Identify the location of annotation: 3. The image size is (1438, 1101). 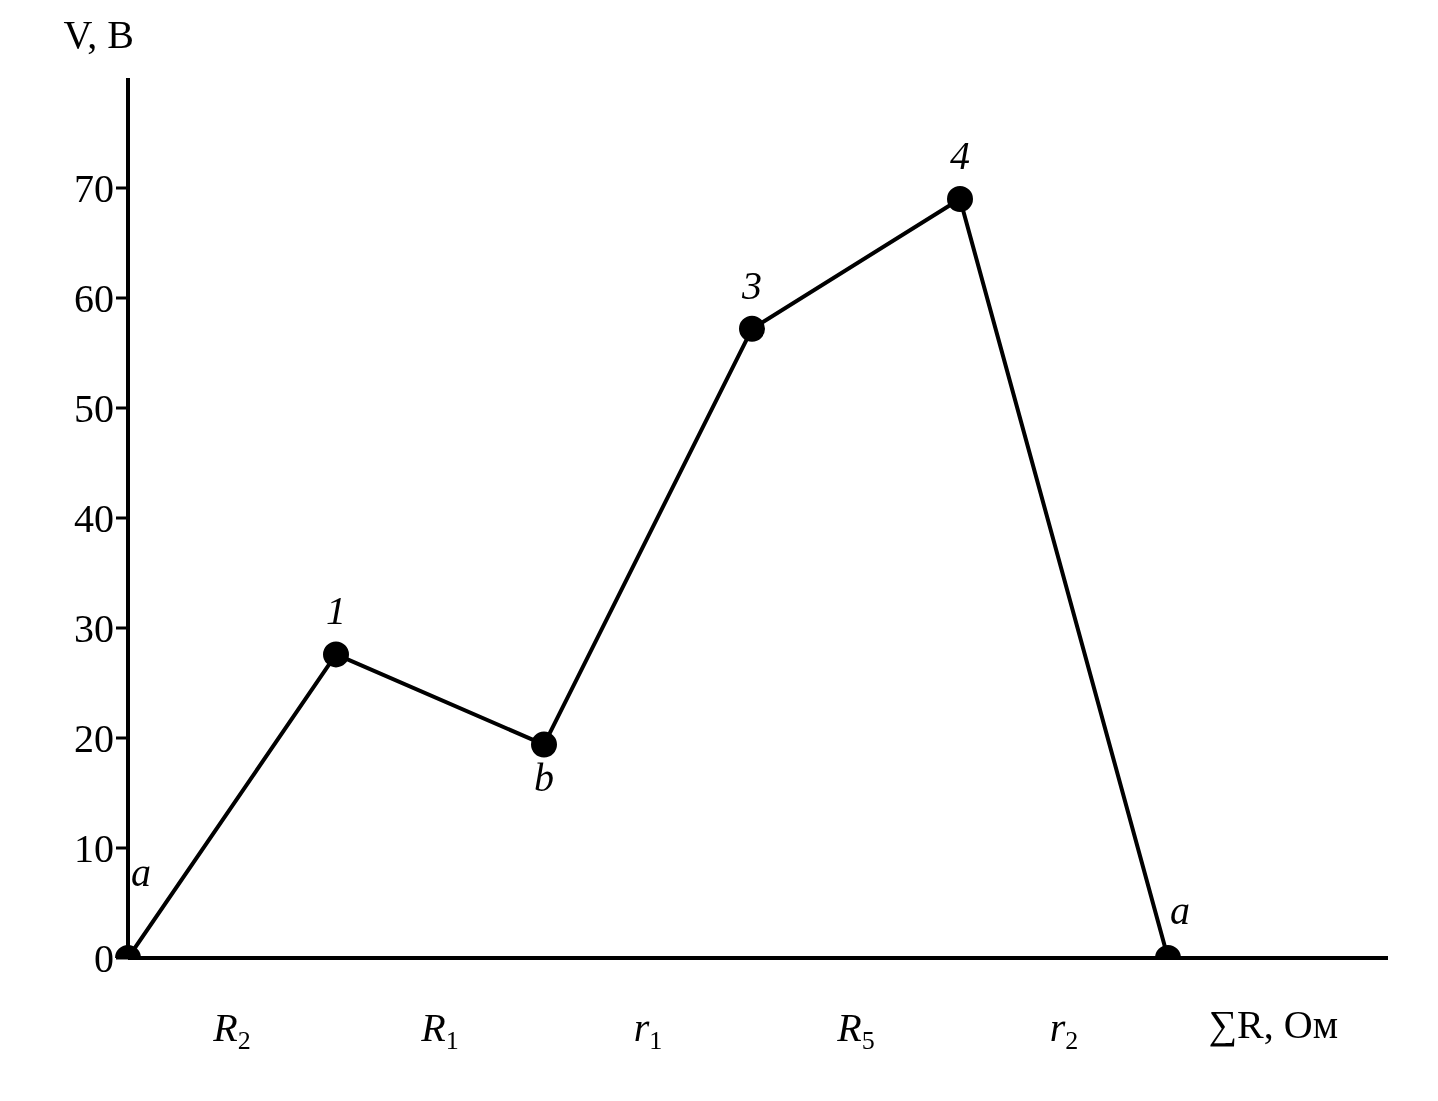
(751, 285).